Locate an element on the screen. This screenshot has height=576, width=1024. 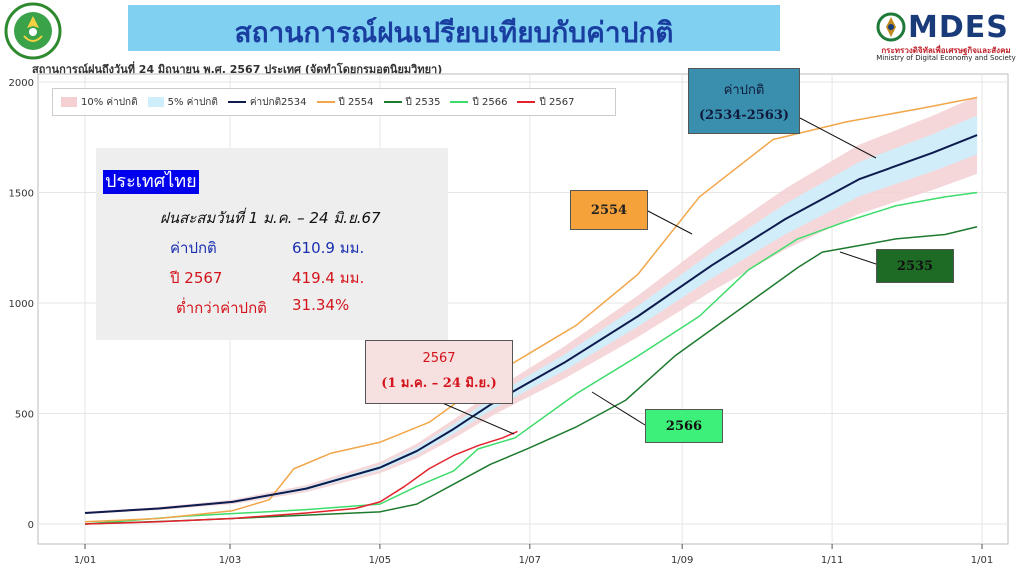
legend-item: ปี 2566 is located at coordinates (478, 102).